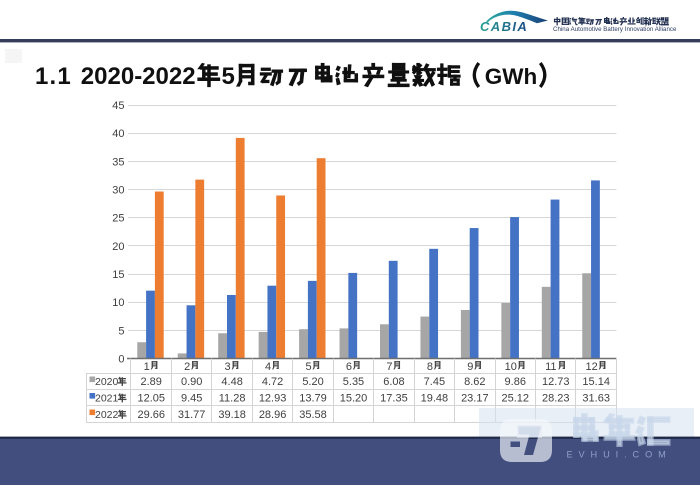 The width and height of the screenshot is (700, 490). Describe the element at coordinates (273, 415) in the screenshot. I see `svg-text: 28.96` at that location.